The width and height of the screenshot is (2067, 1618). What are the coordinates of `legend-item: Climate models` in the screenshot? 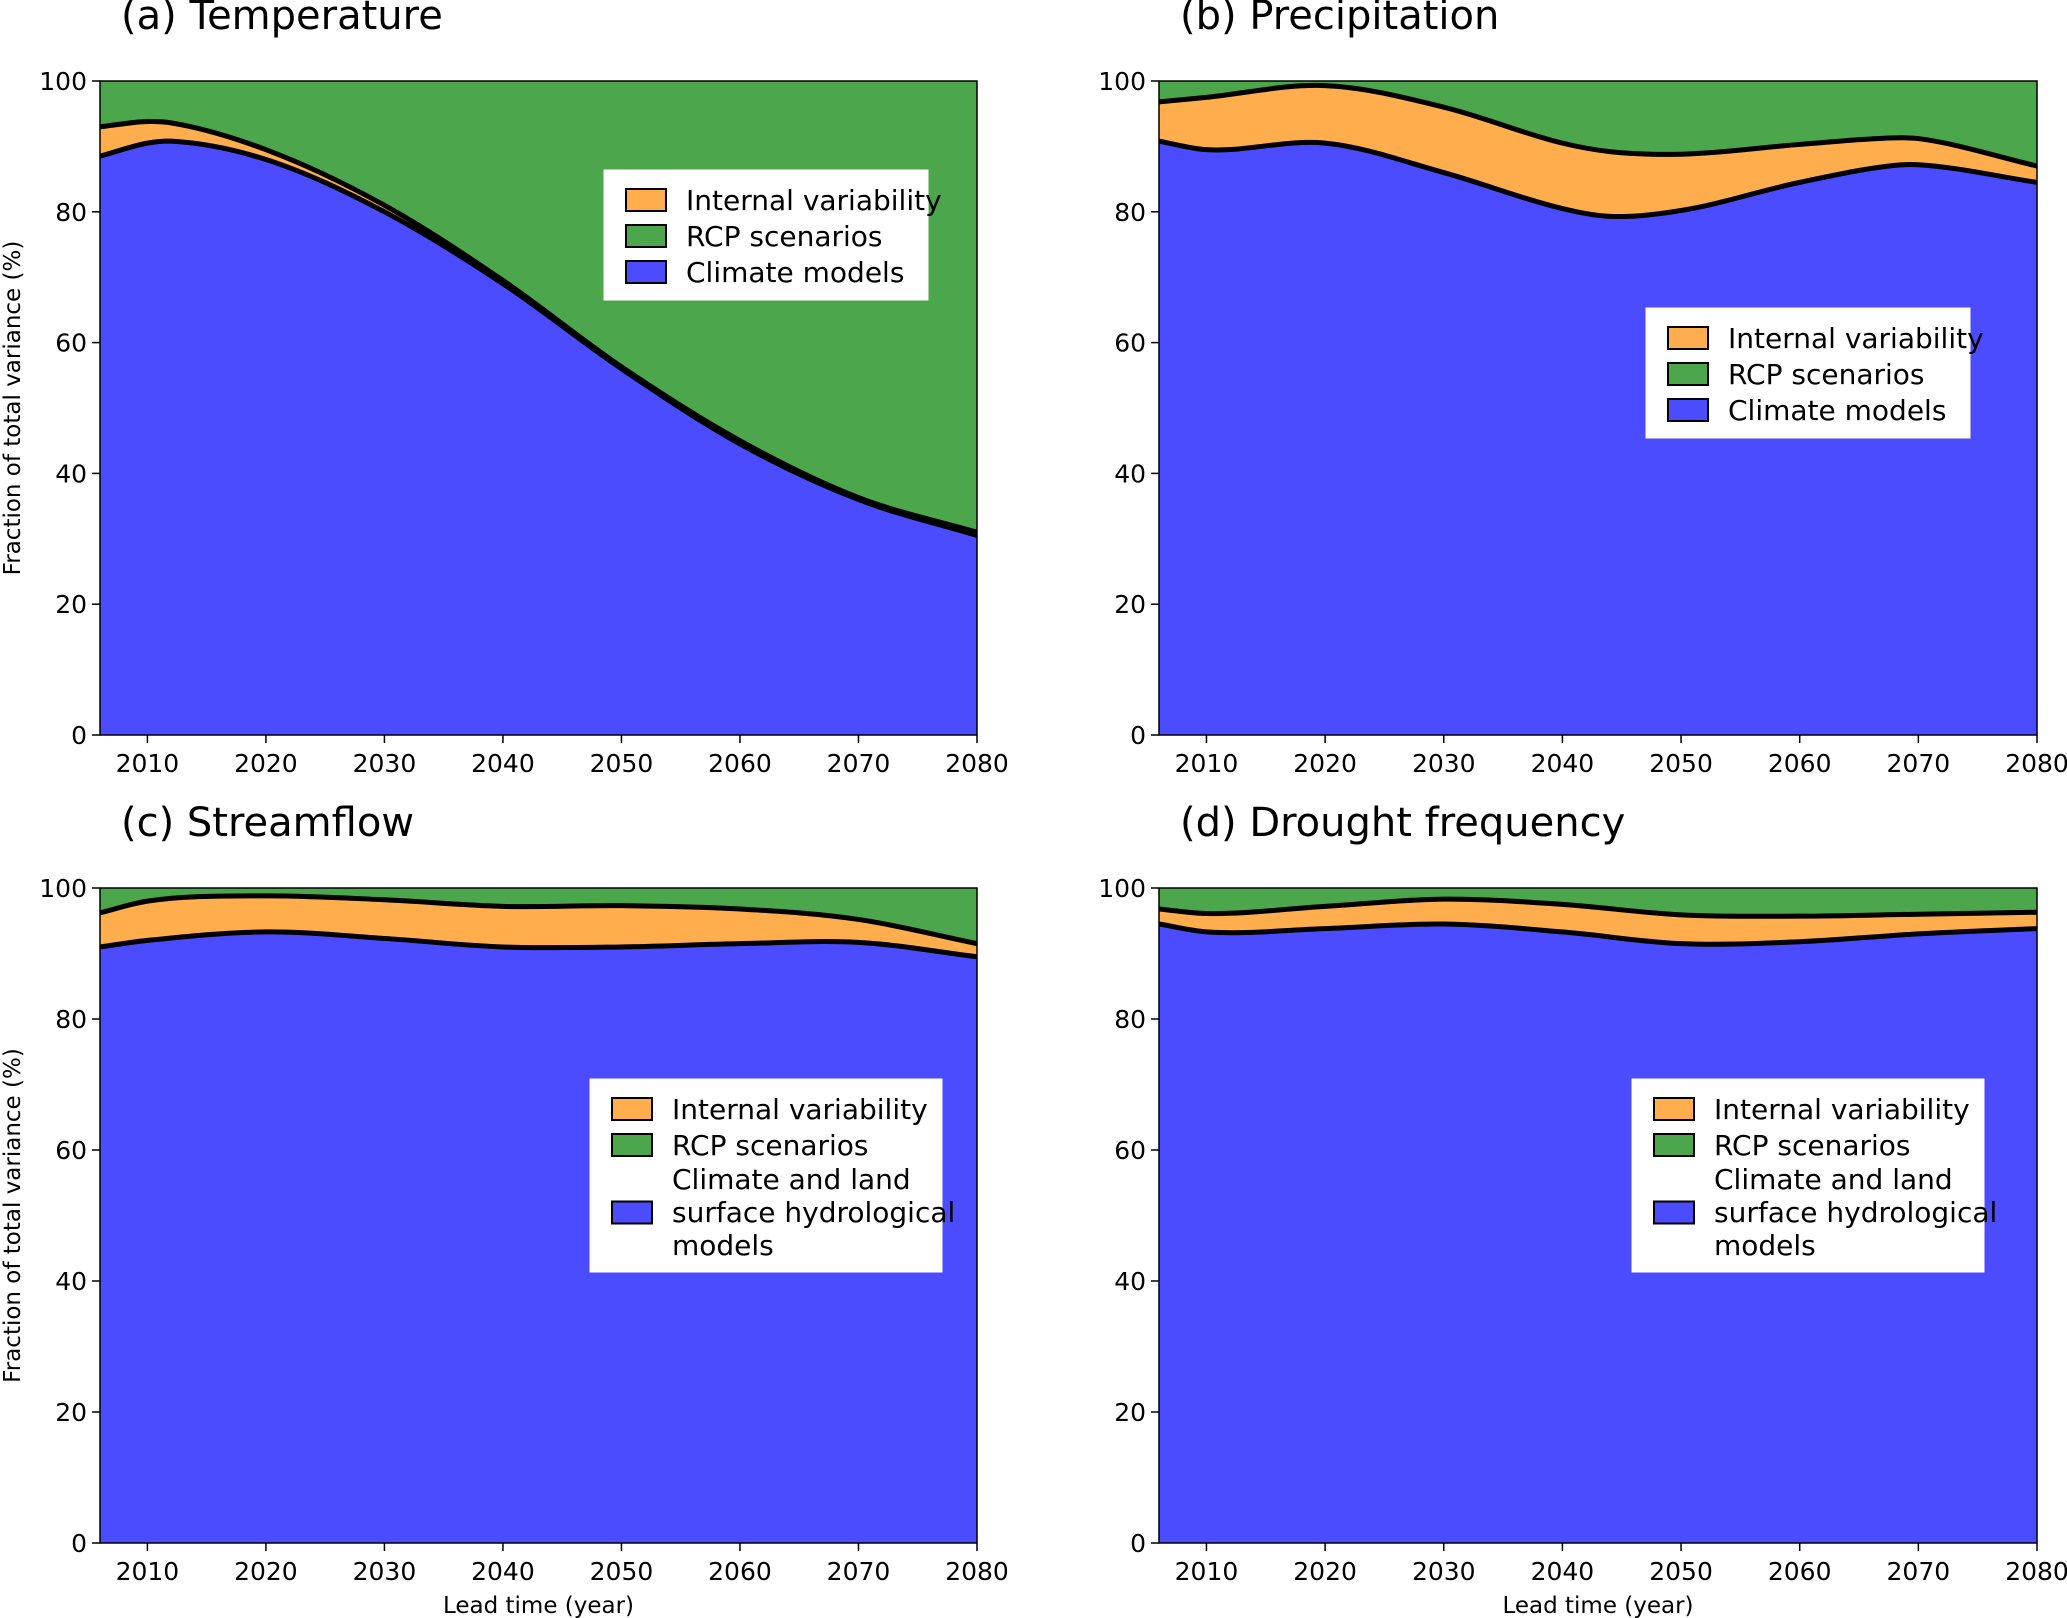 It's located at (764, 272).